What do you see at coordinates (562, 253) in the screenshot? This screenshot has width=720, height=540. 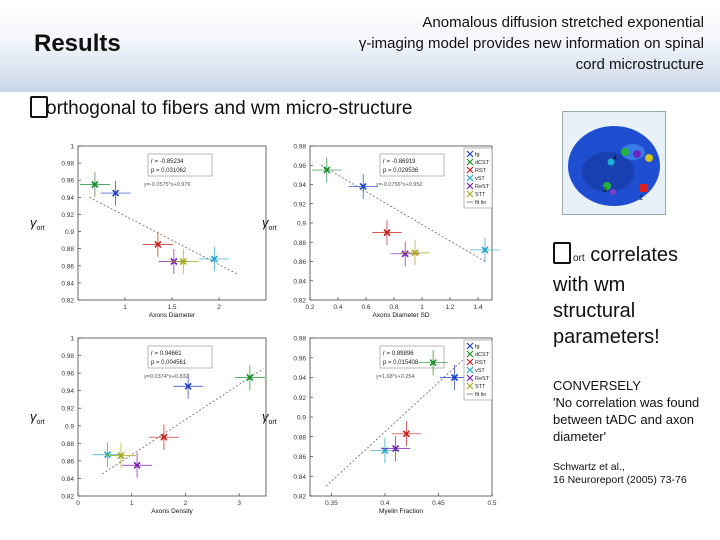 I see `gamma-symbol-icon` at bounding box center [562, 253].